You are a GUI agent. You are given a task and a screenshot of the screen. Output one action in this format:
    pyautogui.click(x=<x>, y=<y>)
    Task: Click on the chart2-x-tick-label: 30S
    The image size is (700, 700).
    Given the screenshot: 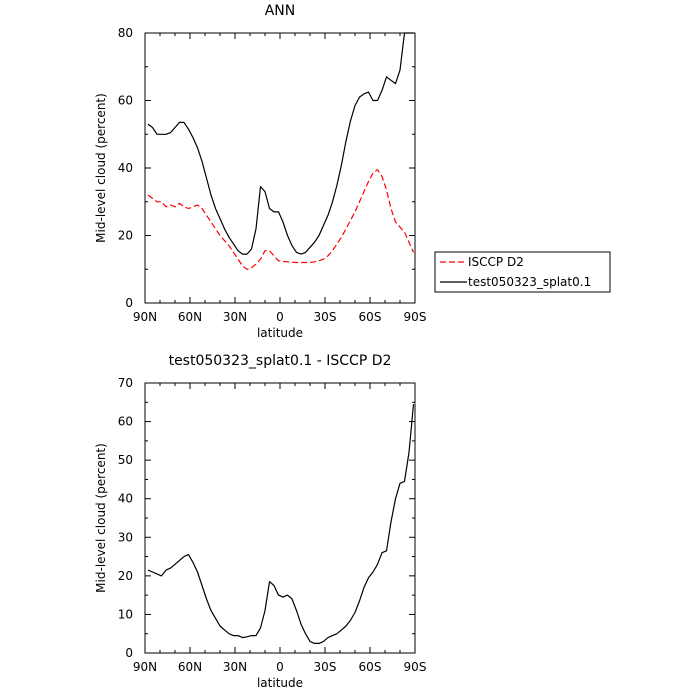 What is the action you would take?
    pyautogui.click(x=325, y=667)
    